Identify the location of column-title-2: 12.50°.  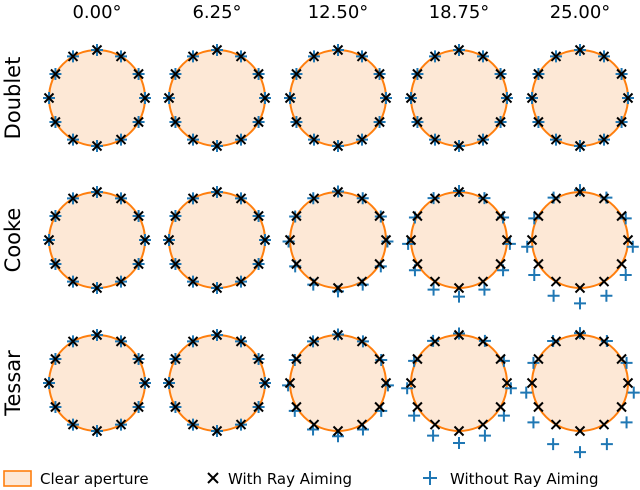
(338, 12).